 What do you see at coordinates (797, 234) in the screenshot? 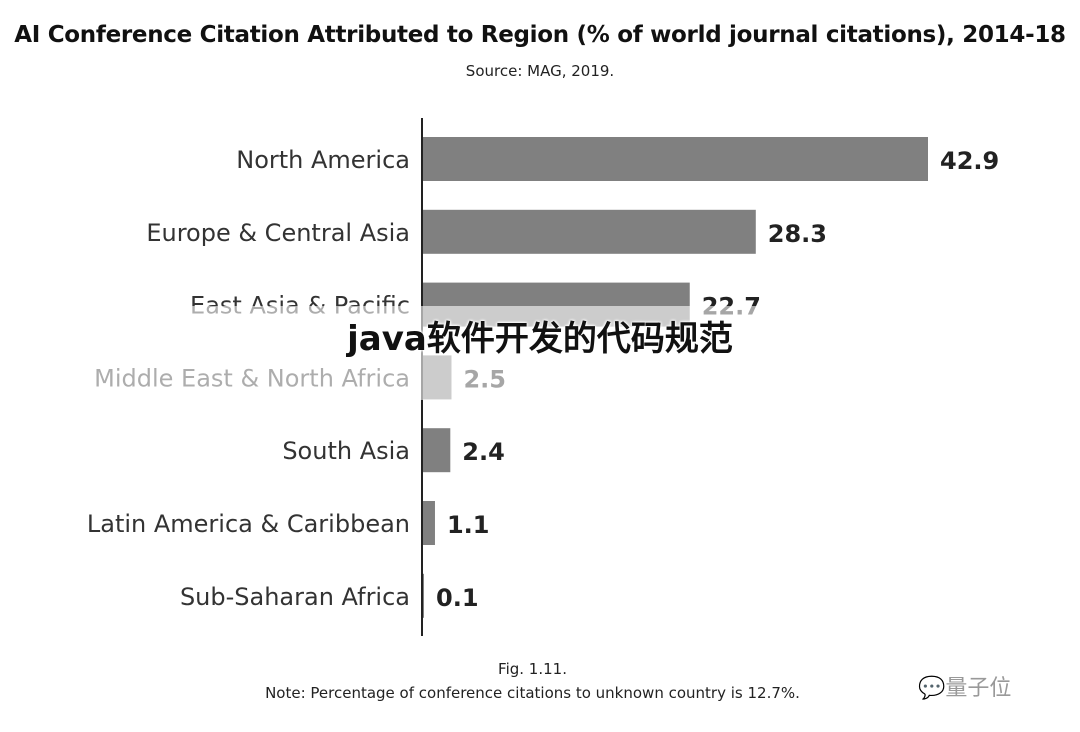
I see `value-label: 28.3` at bounding box center [797, 234].